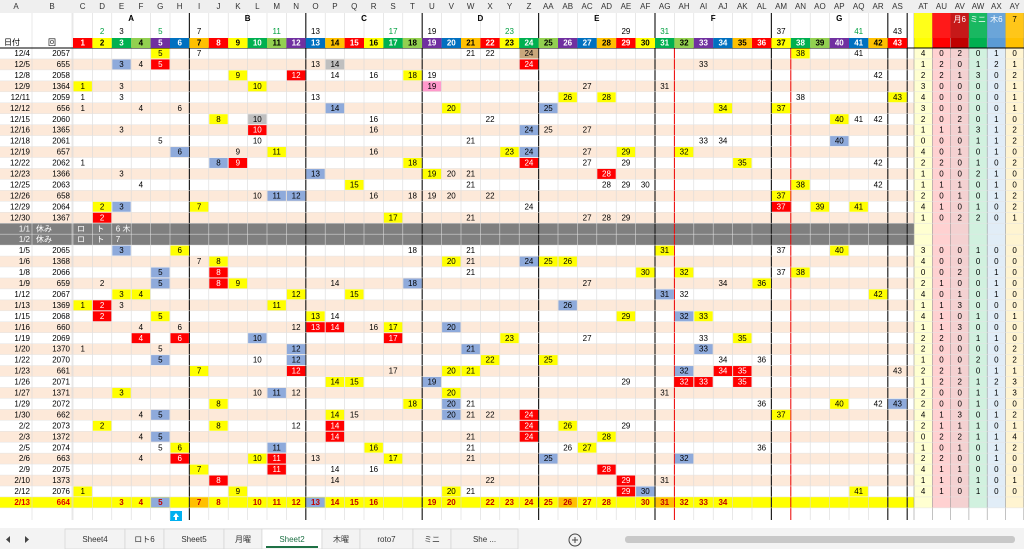 Image resolution: width=1024 pixels, height=549 pixels. I want to click on column-letter: AI, so click(704, 6).